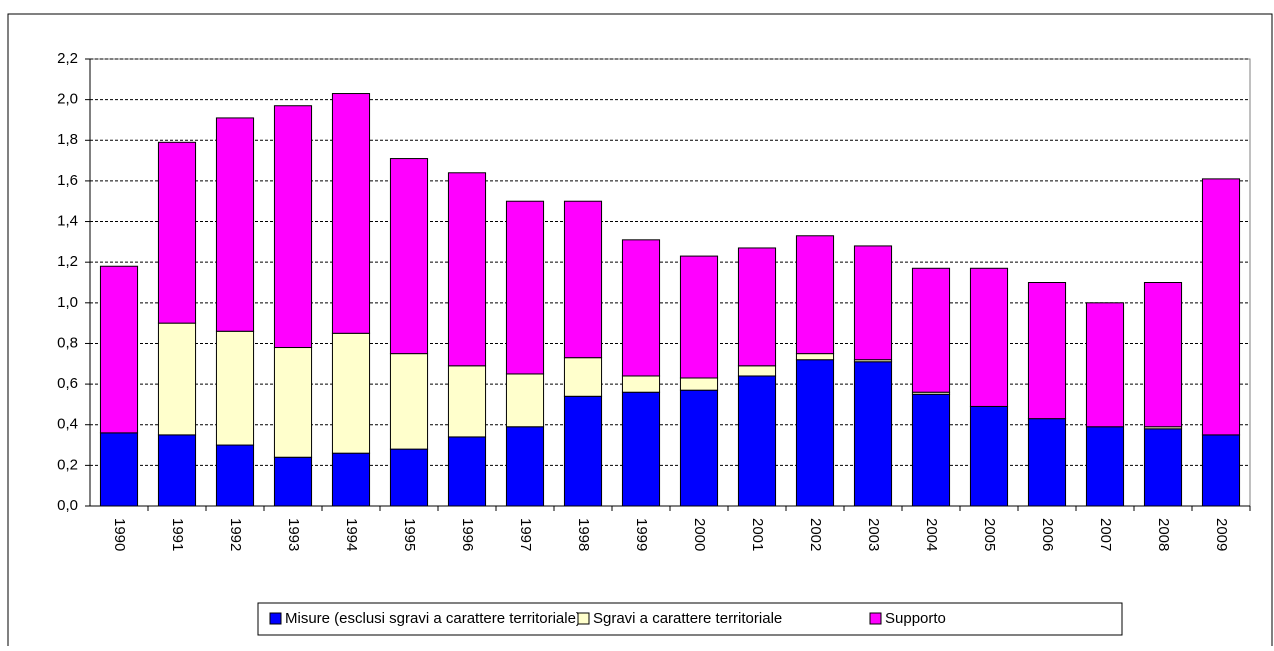 Image resolution: width=1274 pixels, height=651 pixels. What do you see at coordinates (915, 618) in the screenshot?
I see `legend-label: Supporto` at bounding box center [915, 618].